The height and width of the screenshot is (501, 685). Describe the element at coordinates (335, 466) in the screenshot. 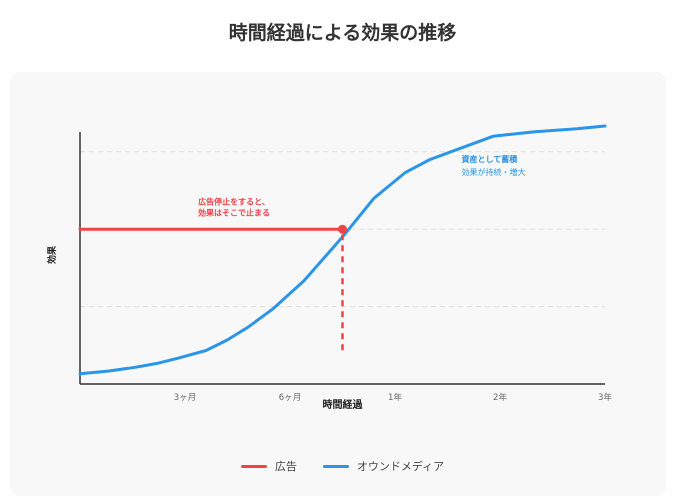

I see `legend-swatch-owned-media` at that location.